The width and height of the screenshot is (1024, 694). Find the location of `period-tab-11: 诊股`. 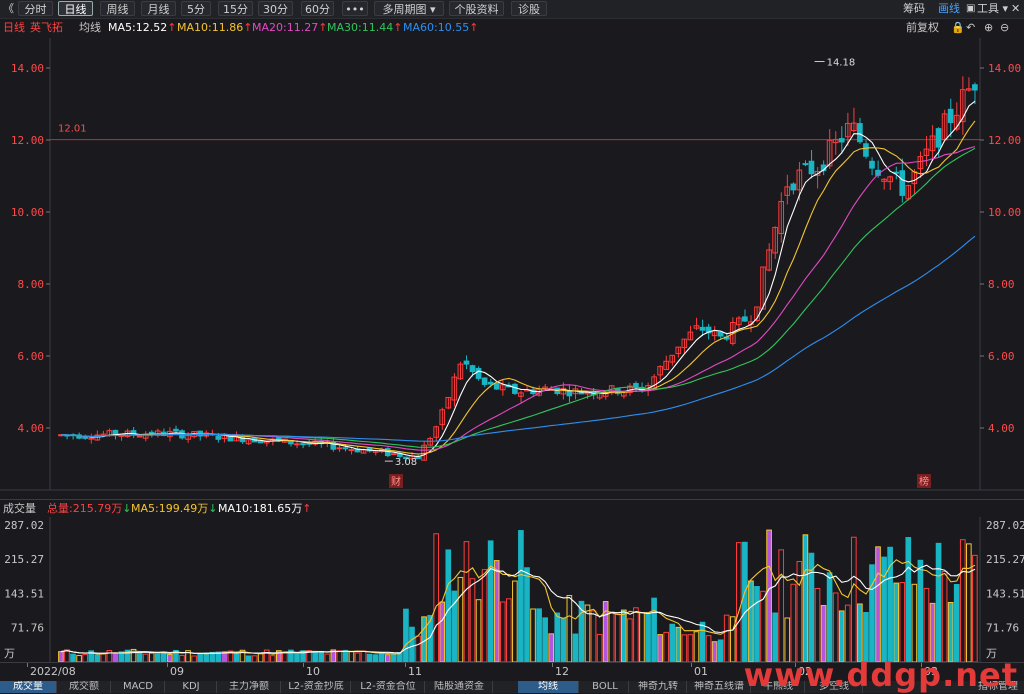

period-tab-11: 诊股 is located at coordinates (529, 8).